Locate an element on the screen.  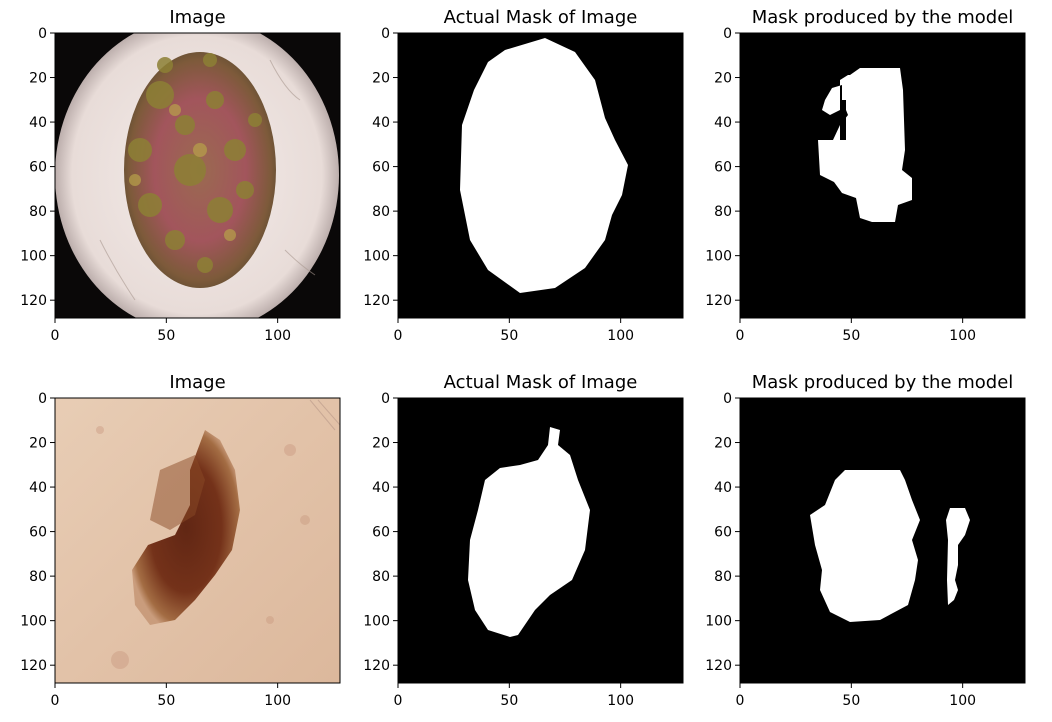
axes-1: Image 0 50 100 0 20 40 60 80 100 120 is located at coordinates (180, 175).